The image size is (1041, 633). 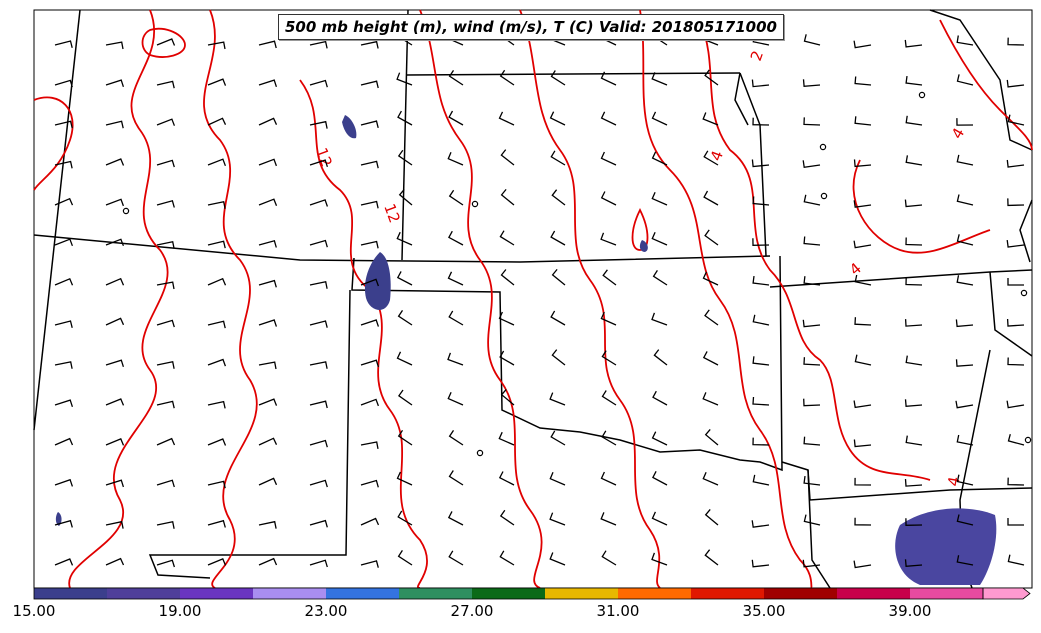 I want to click on colorbar-outline, so click(x=508, y=593).